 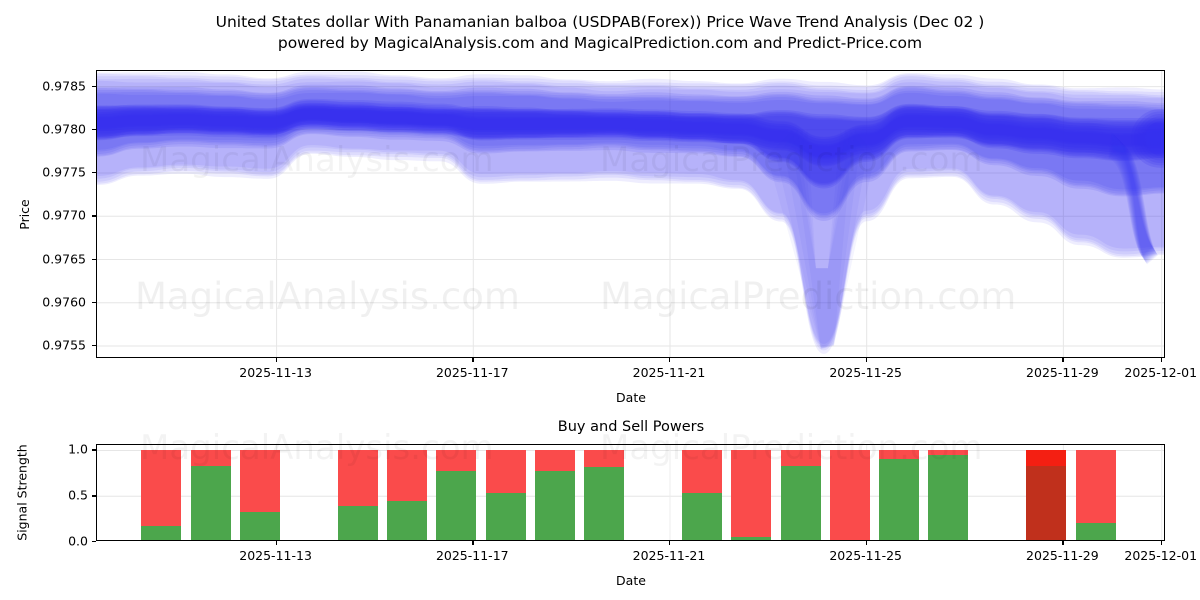 What do you see at coordinates (472, 555) in the screenshot?
I see `powers-x-tick-label: 2025-11-17` at bounding box center [472, 555].